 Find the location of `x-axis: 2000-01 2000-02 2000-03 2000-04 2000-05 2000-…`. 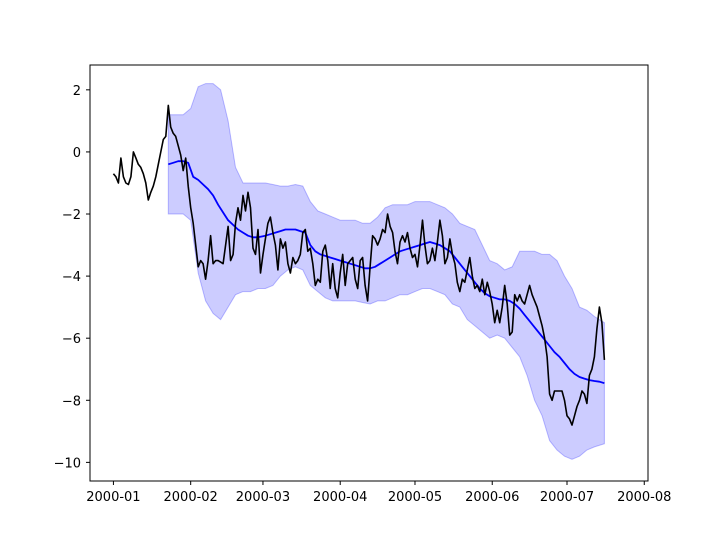

x-axis: 2000-01 2000-02 2000-03 2000-04 2000-05 2000-… is located at coordinates (378, 493).